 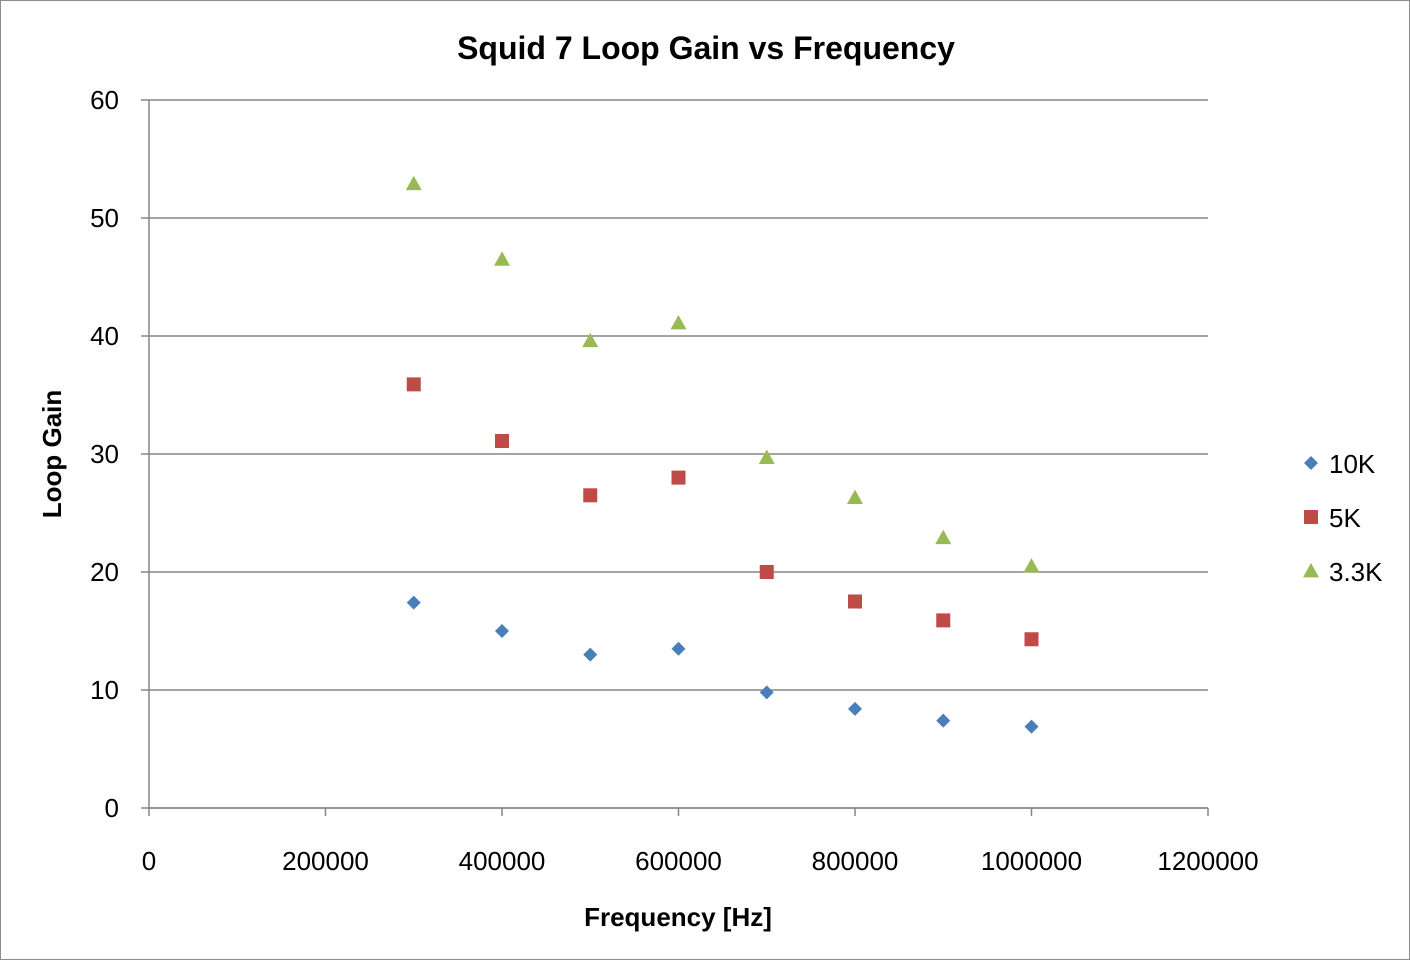 What do you see at coordinates (678, 917) in the screenshot?
I see `x-axis-title: Frequency [Hz]` at bounding box center [678, 917].